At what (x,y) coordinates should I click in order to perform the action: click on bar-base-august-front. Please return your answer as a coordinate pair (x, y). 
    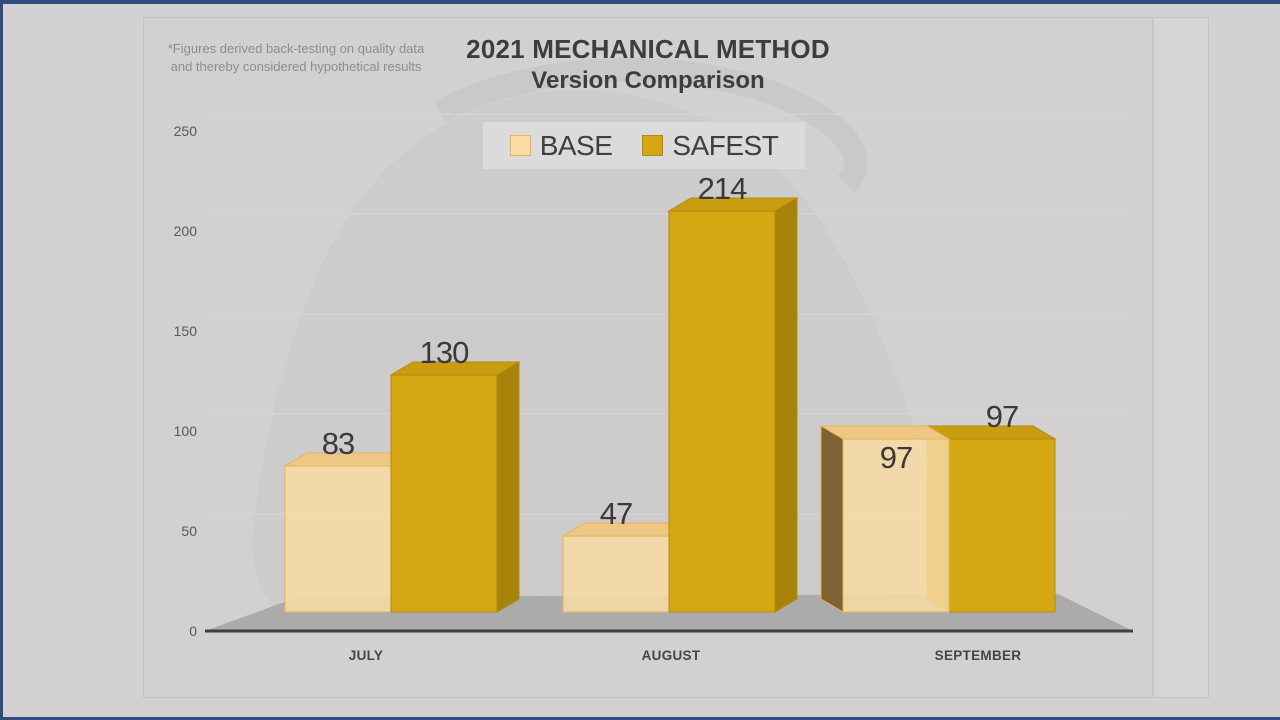
    Looking at the image, I should click on (616, 574).